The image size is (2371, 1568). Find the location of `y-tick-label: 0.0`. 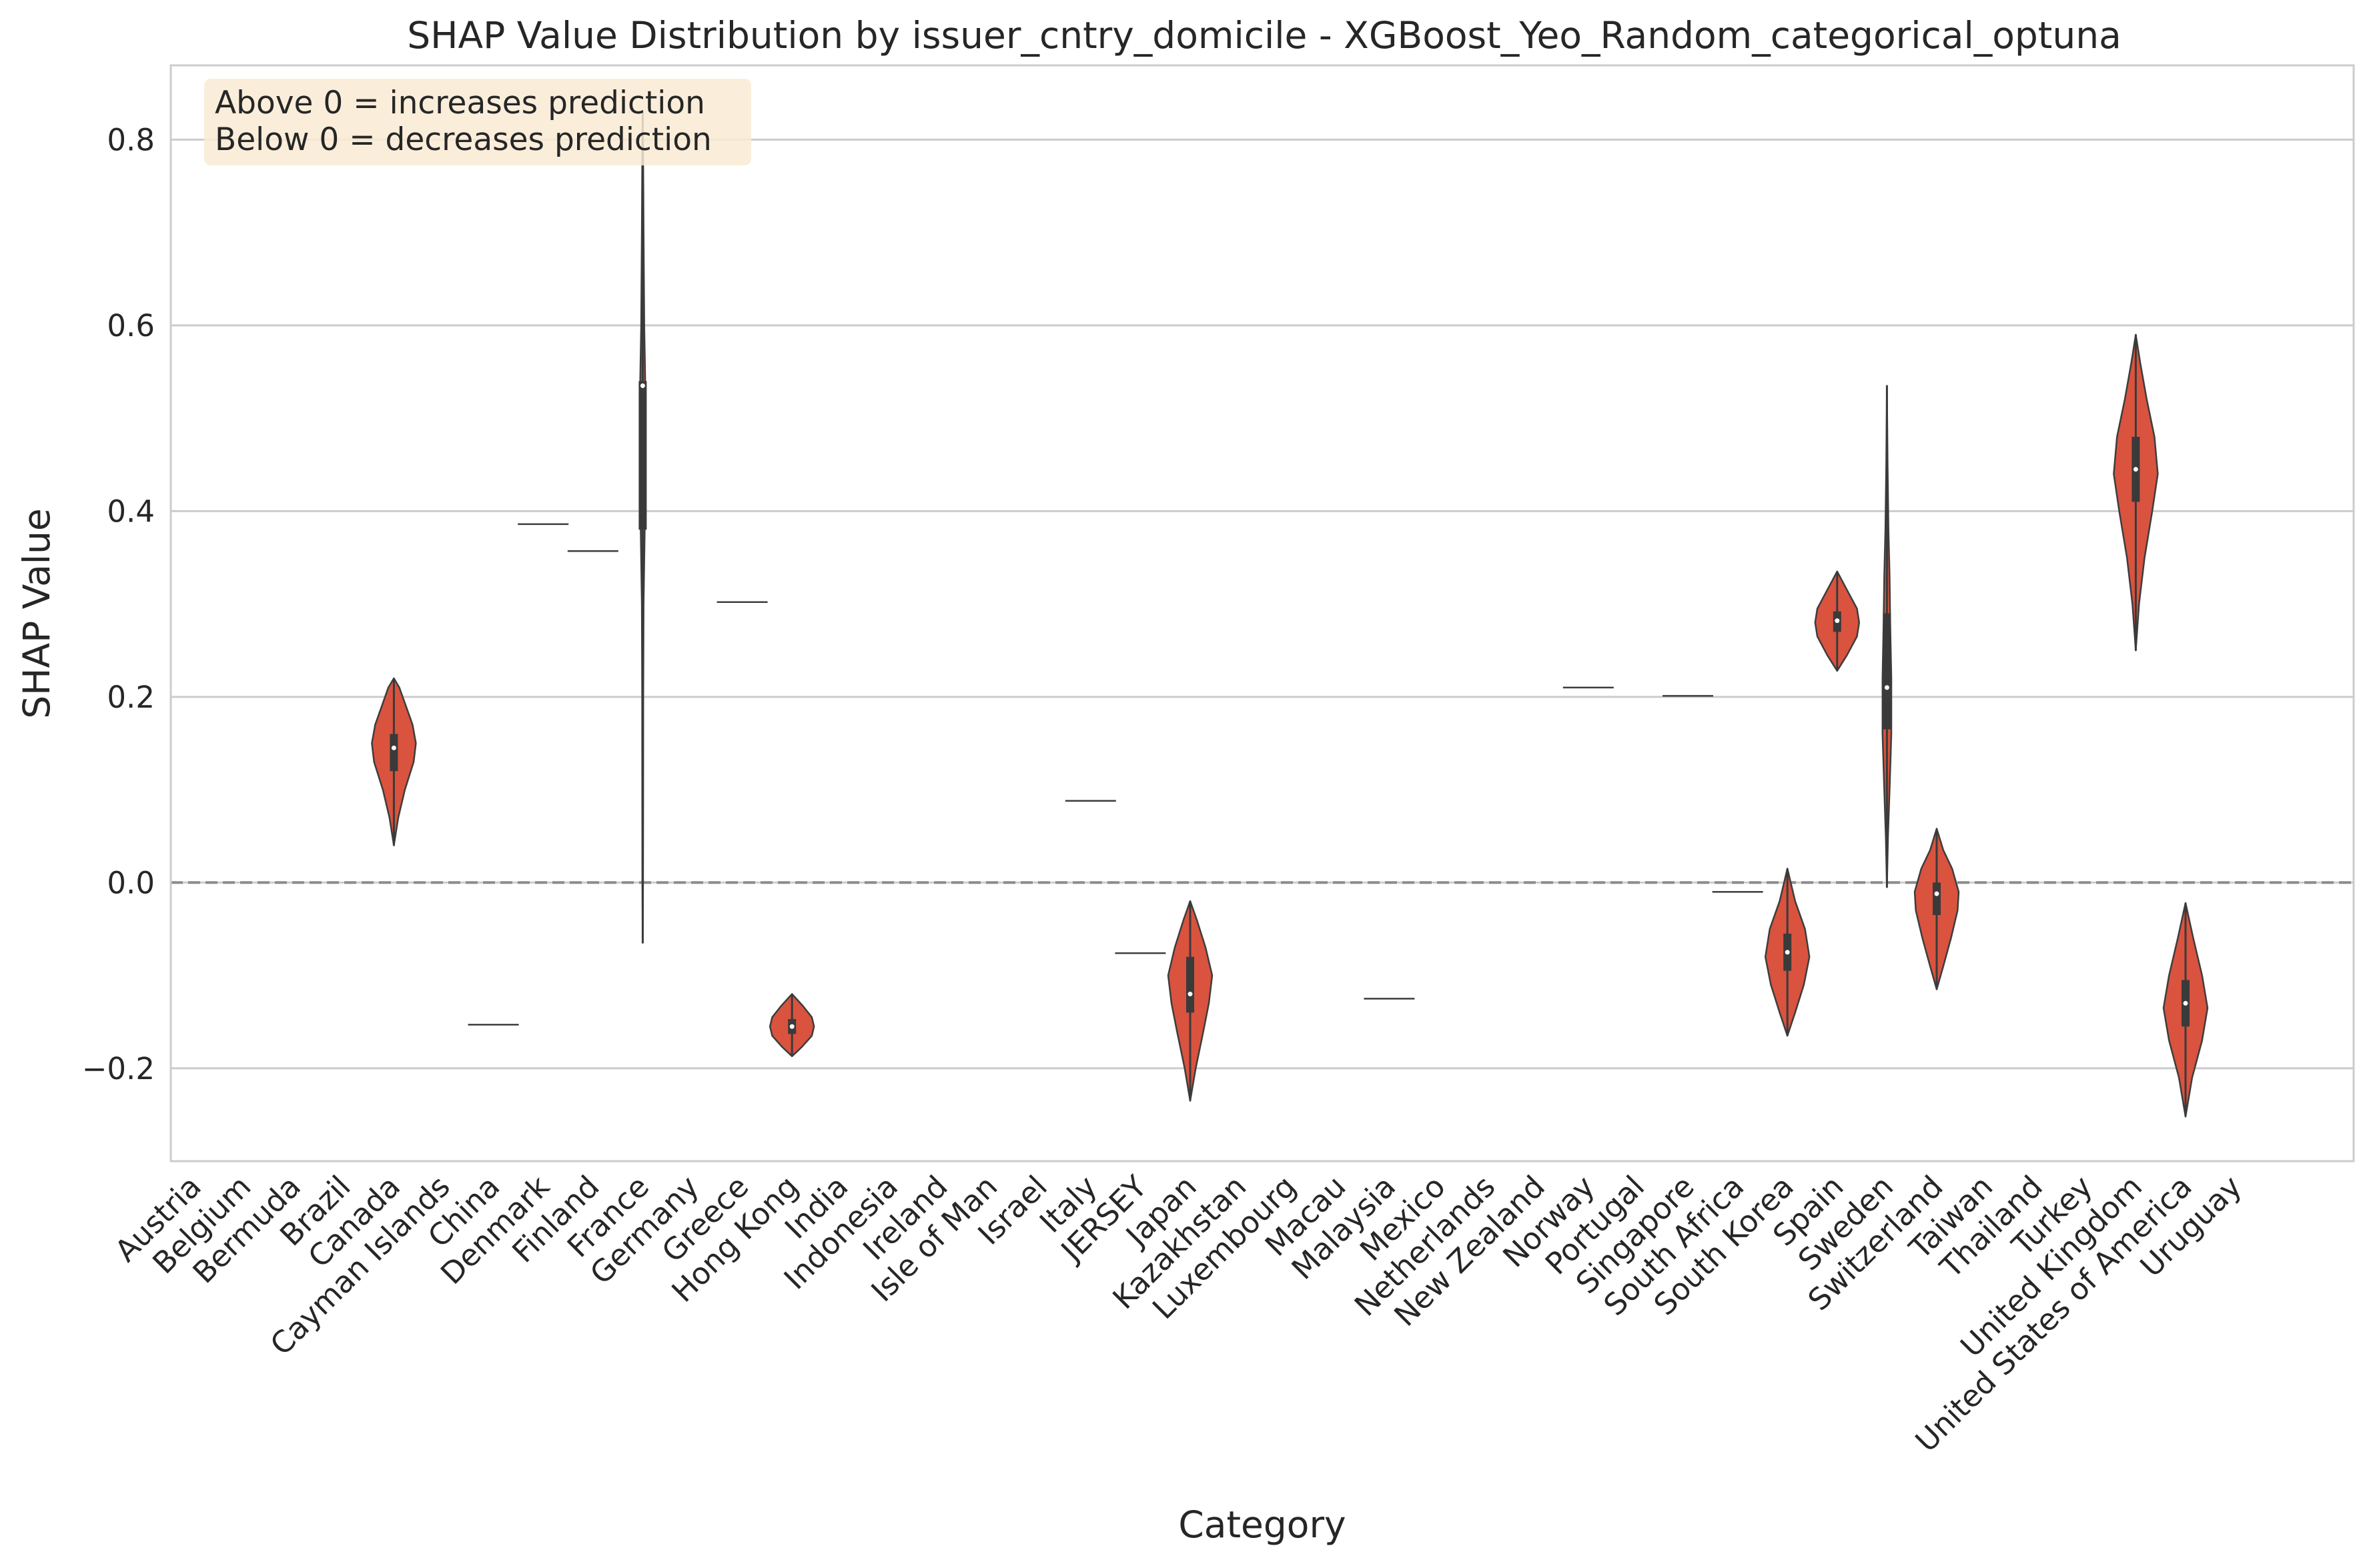

y-tick-label: 0.0 is located at coordinates (131, 882).